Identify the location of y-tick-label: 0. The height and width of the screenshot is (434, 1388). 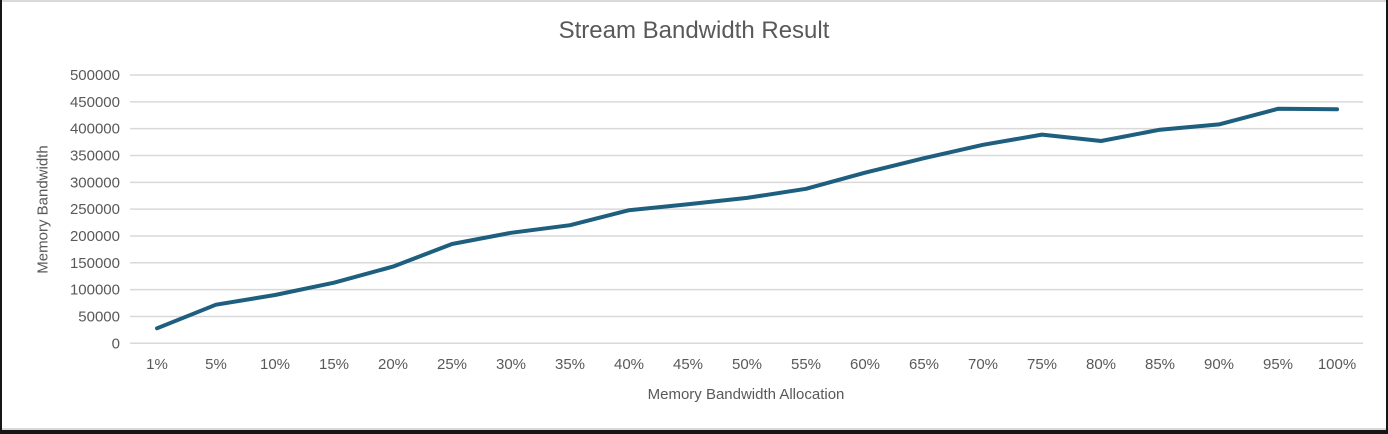
(116, 343).